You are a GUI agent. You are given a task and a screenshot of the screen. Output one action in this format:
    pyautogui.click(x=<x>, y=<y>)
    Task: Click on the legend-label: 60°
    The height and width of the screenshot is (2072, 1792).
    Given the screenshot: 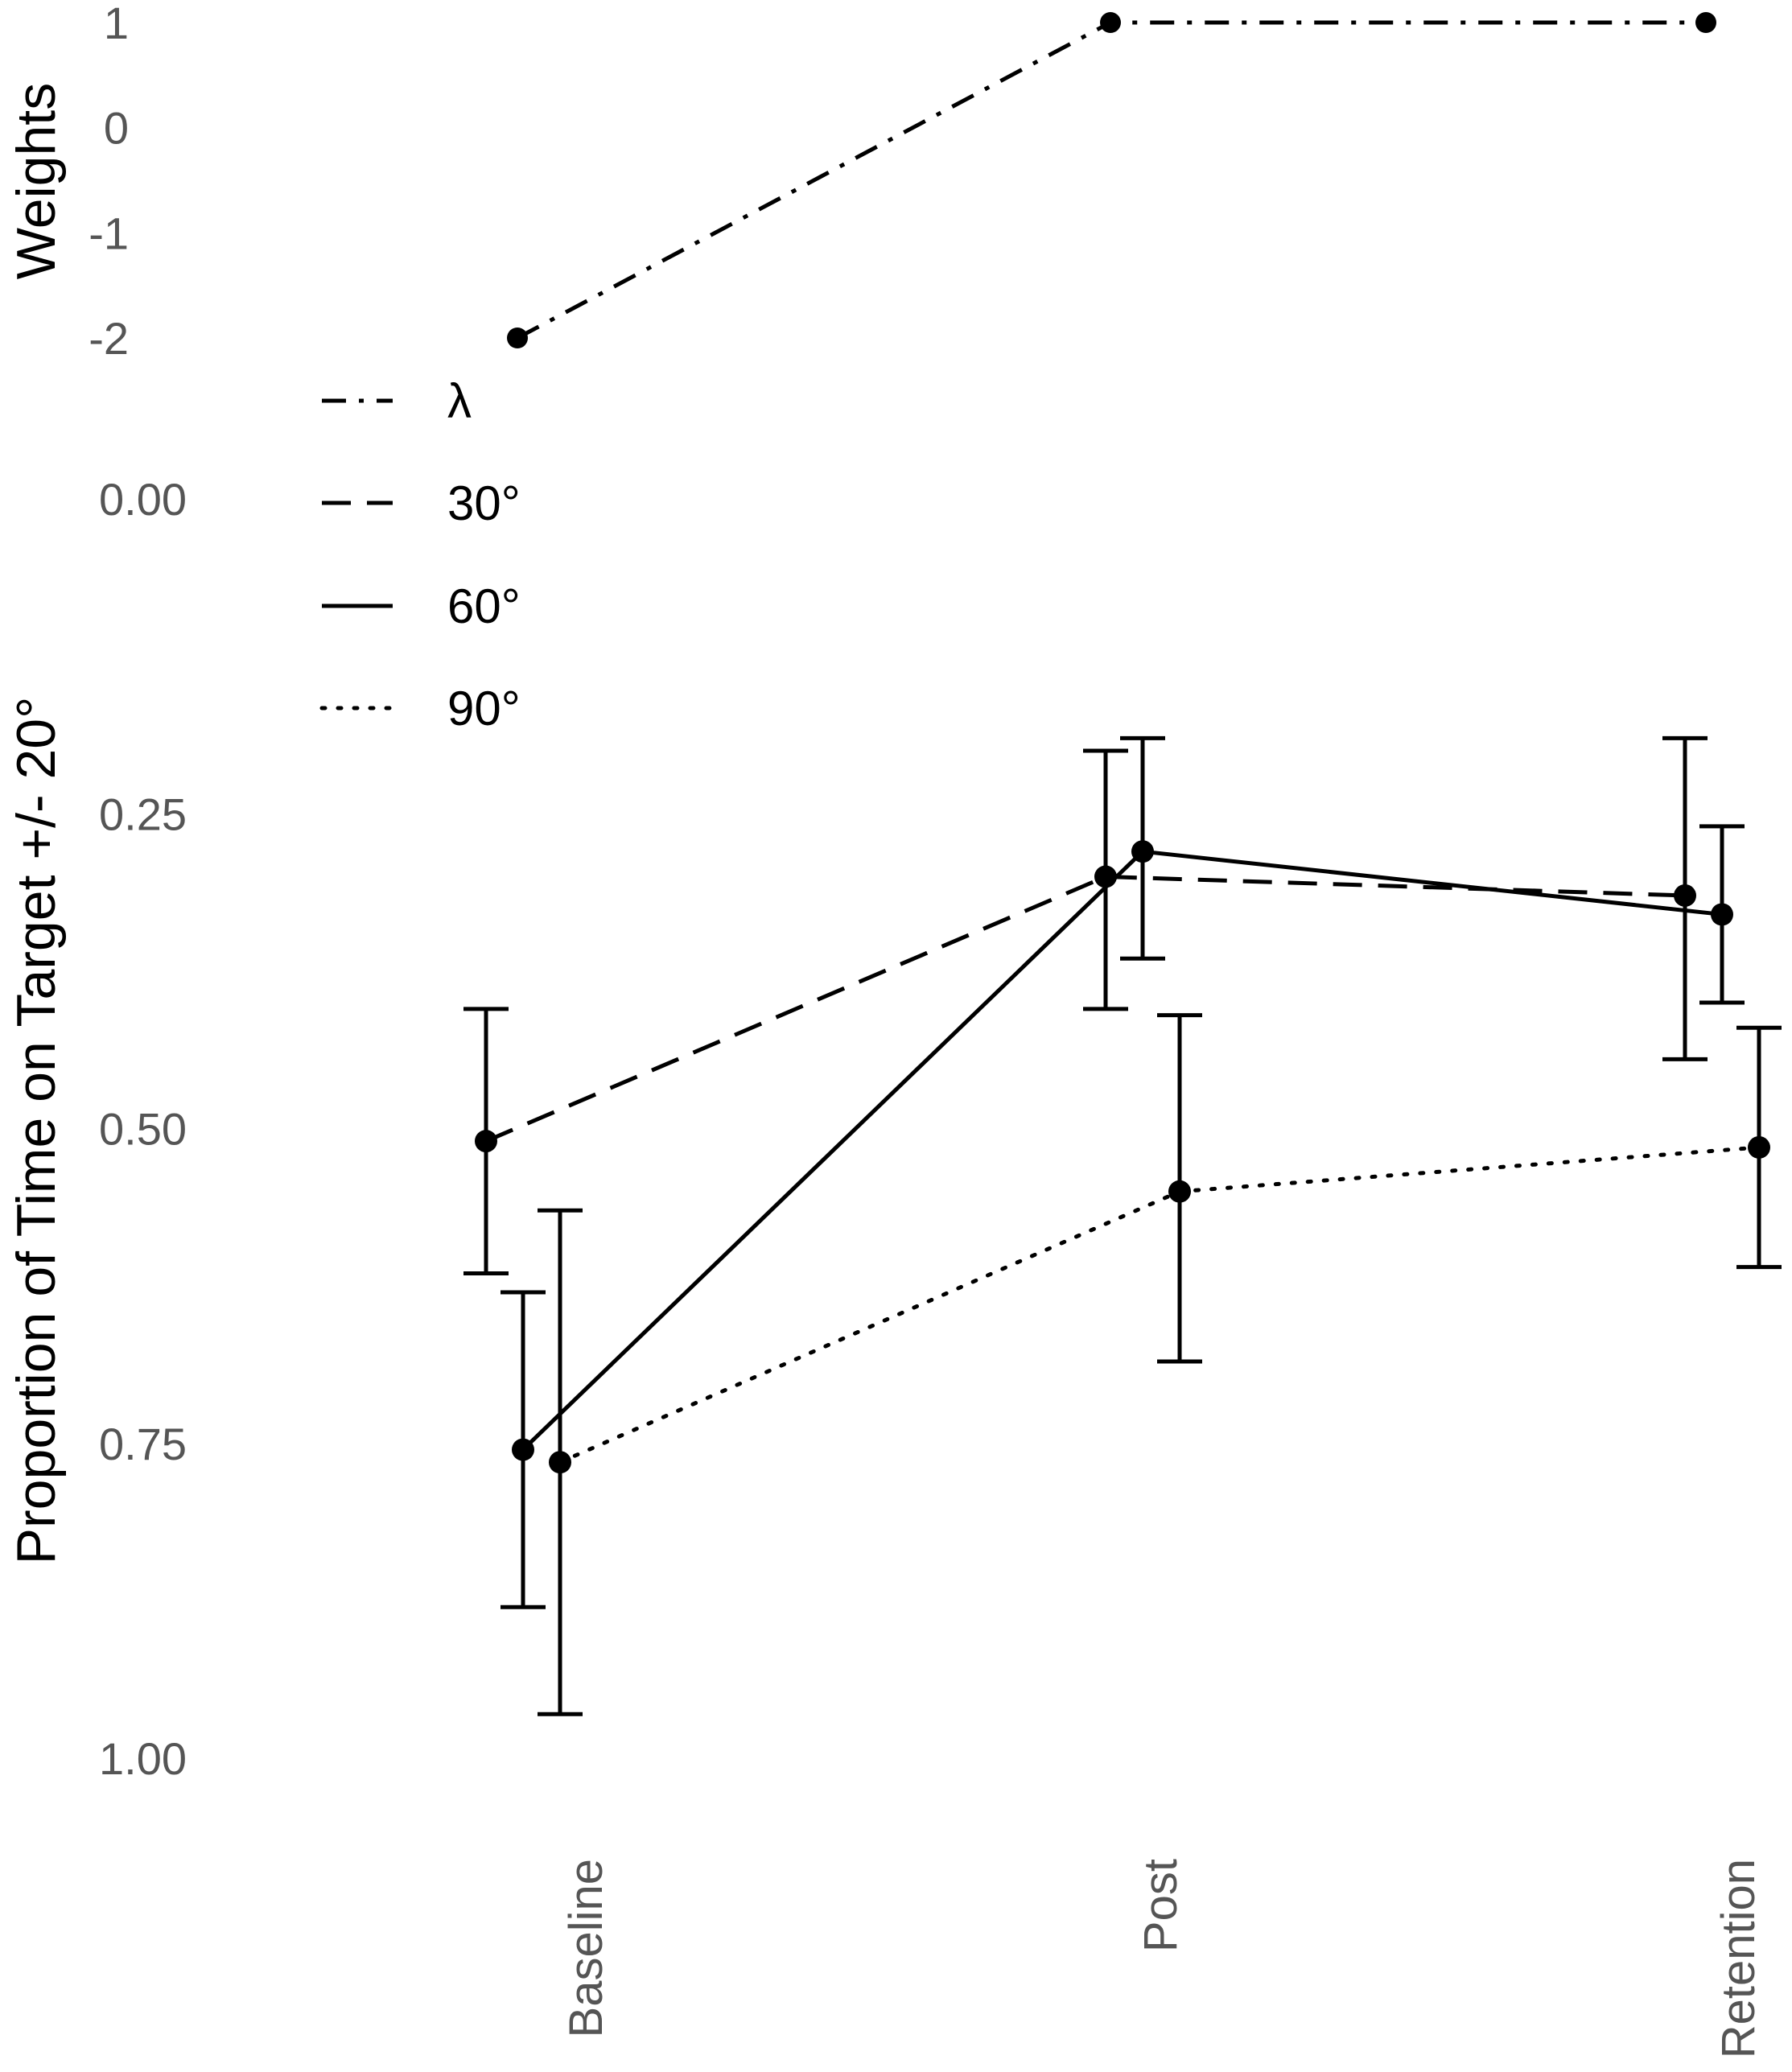 What is the action you would take?
    pyautogui.click(x=484, y=606)
    